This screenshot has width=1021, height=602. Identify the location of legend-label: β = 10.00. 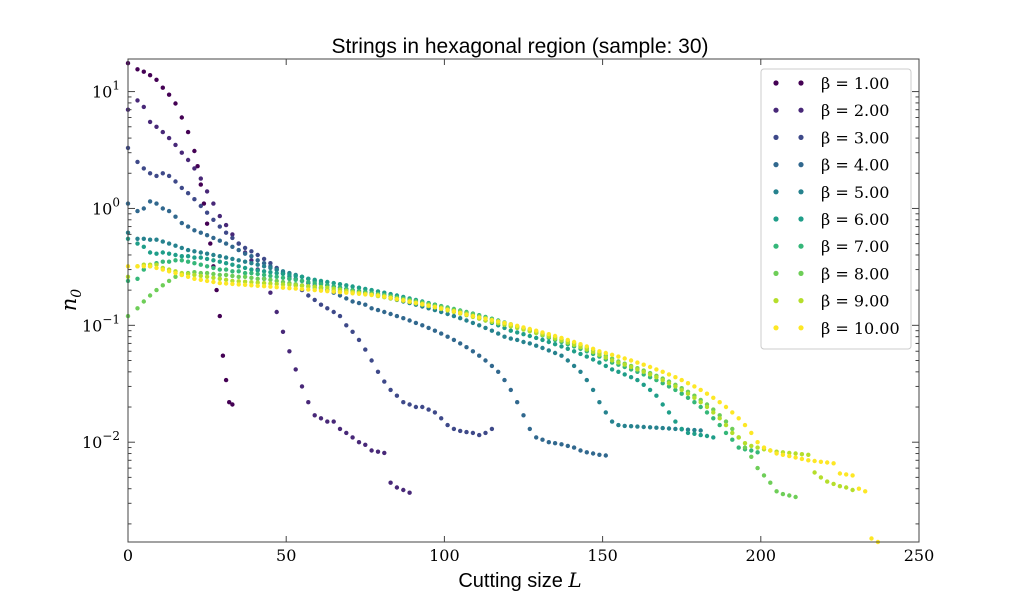
(860, 328).